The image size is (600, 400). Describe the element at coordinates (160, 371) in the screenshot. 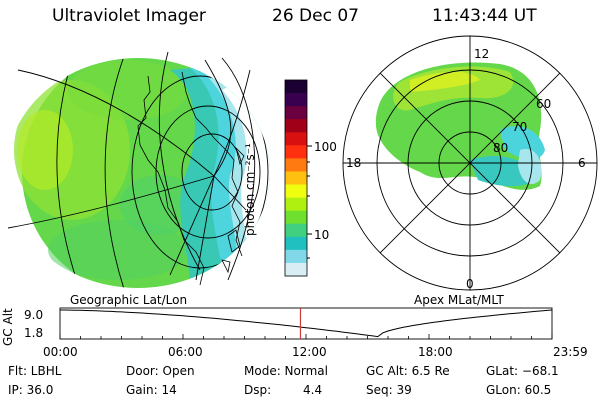

I see `status-door: Door: Open` at that location.